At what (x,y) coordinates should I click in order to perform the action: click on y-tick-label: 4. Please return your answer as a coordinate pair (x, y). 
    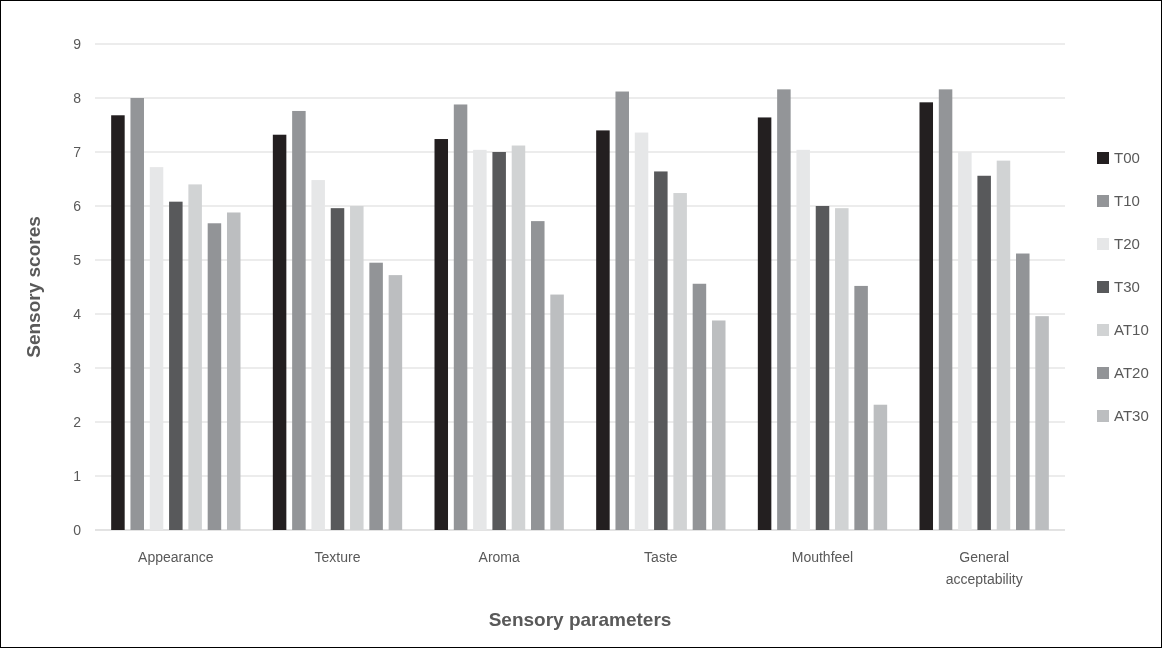
    Looking at the image, I should click on (77, 313).